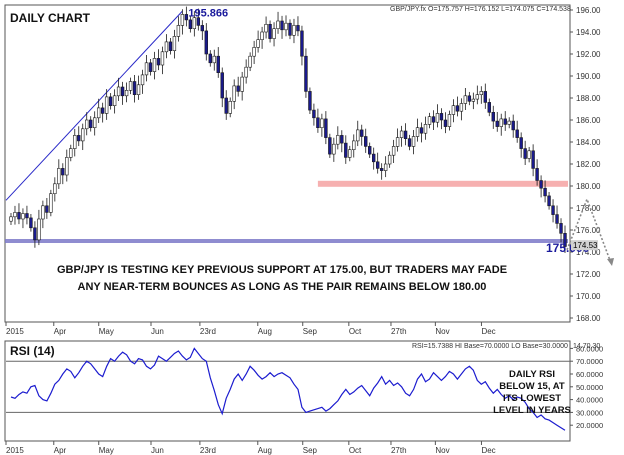 The height and width of the screenshot is (455, 624). Describe the element at coordinates (589, 374) in the screenshot. I see `rsi-y-tick-label: 60.0000` at that location.